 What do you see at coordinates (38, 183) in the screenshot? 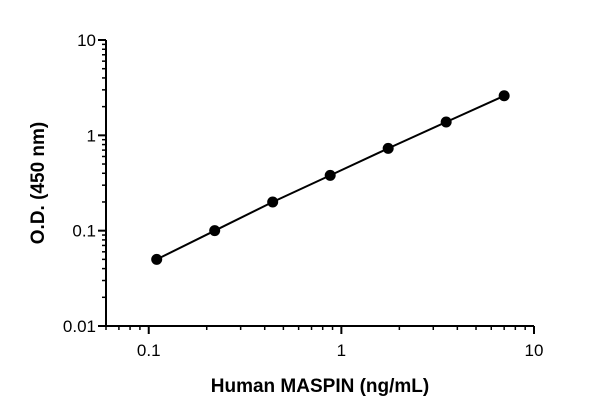
I see `y-axis-title: O.D. (450 nm)` at bounding box center [38, 183].